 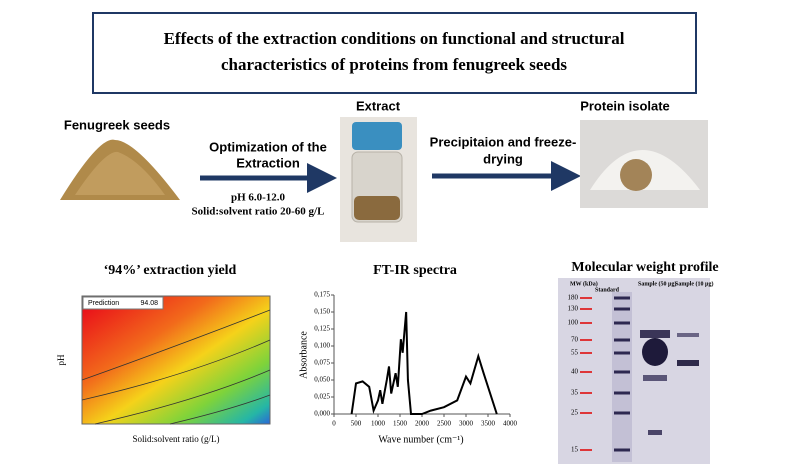 I want to click on prediction-label: Prediction, so click(x=103, y=303).